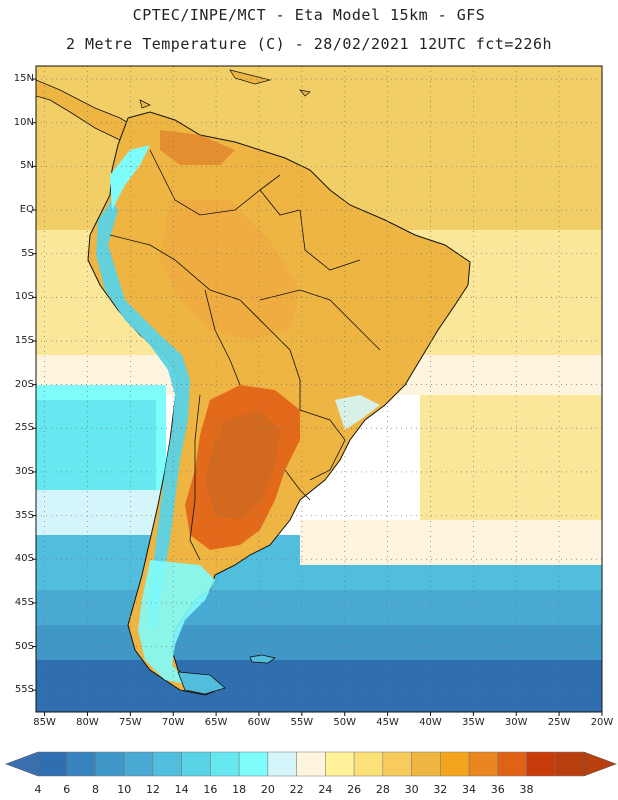 This screenshot has width=618, height=800. I want to click on ocean-west-cool2, so click(96, 445).